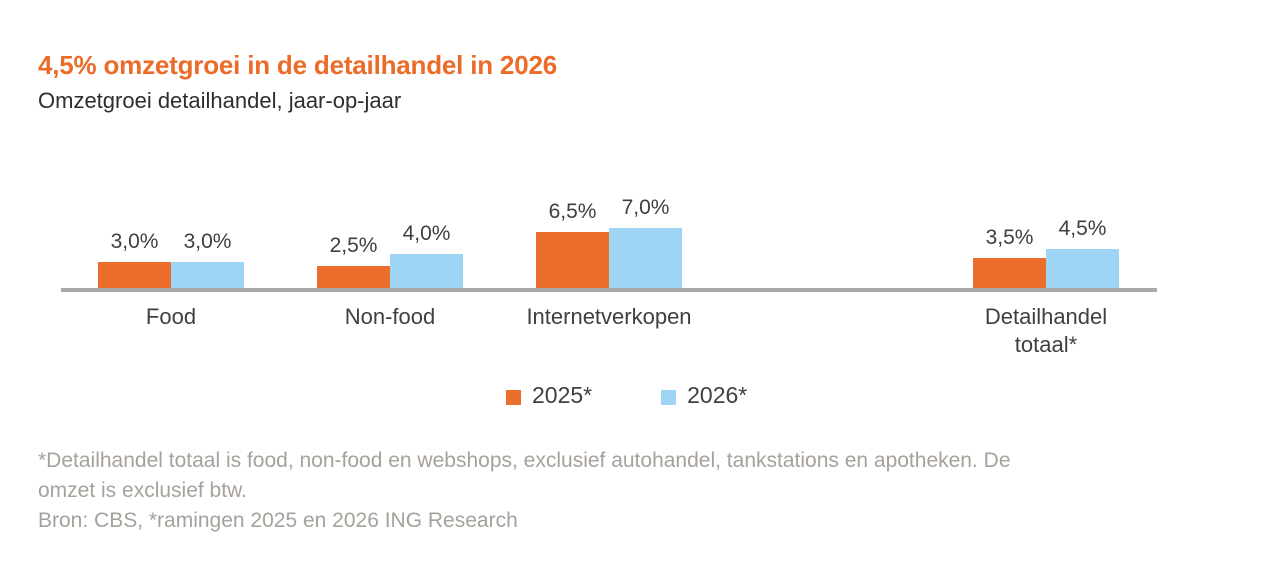  I want to click on legend-item: 2026*, so click(704, 395).